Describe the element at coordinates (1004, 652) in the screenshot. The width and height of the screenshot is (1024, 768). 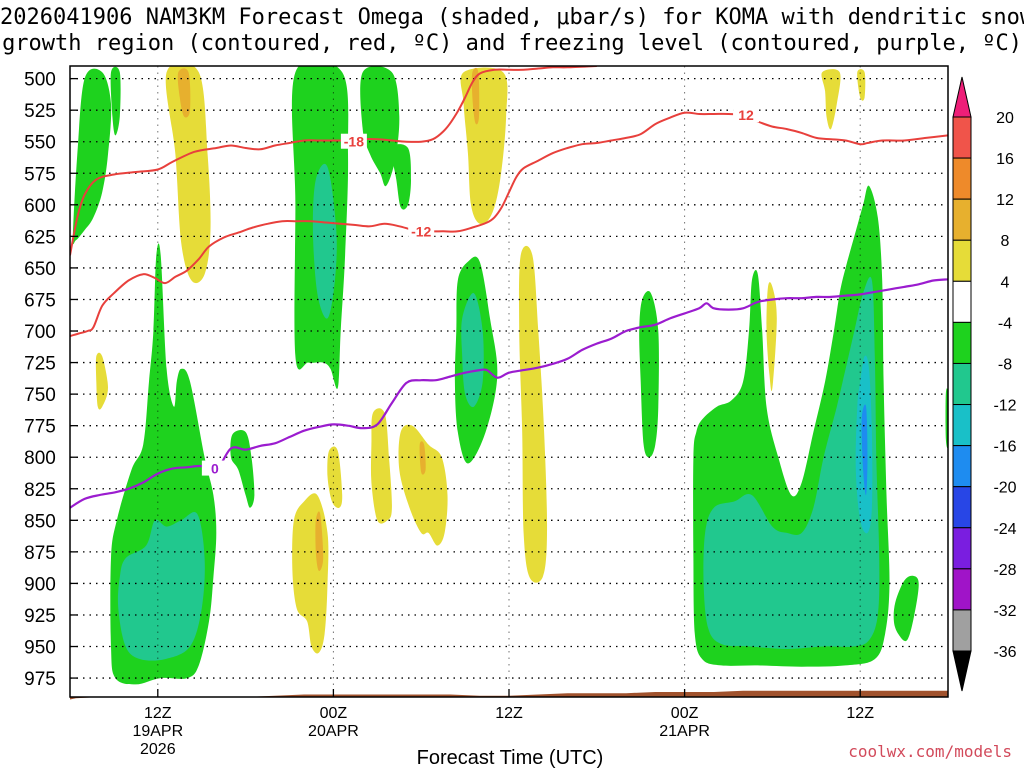
I see `colorbar-label-13: -36` at that location.